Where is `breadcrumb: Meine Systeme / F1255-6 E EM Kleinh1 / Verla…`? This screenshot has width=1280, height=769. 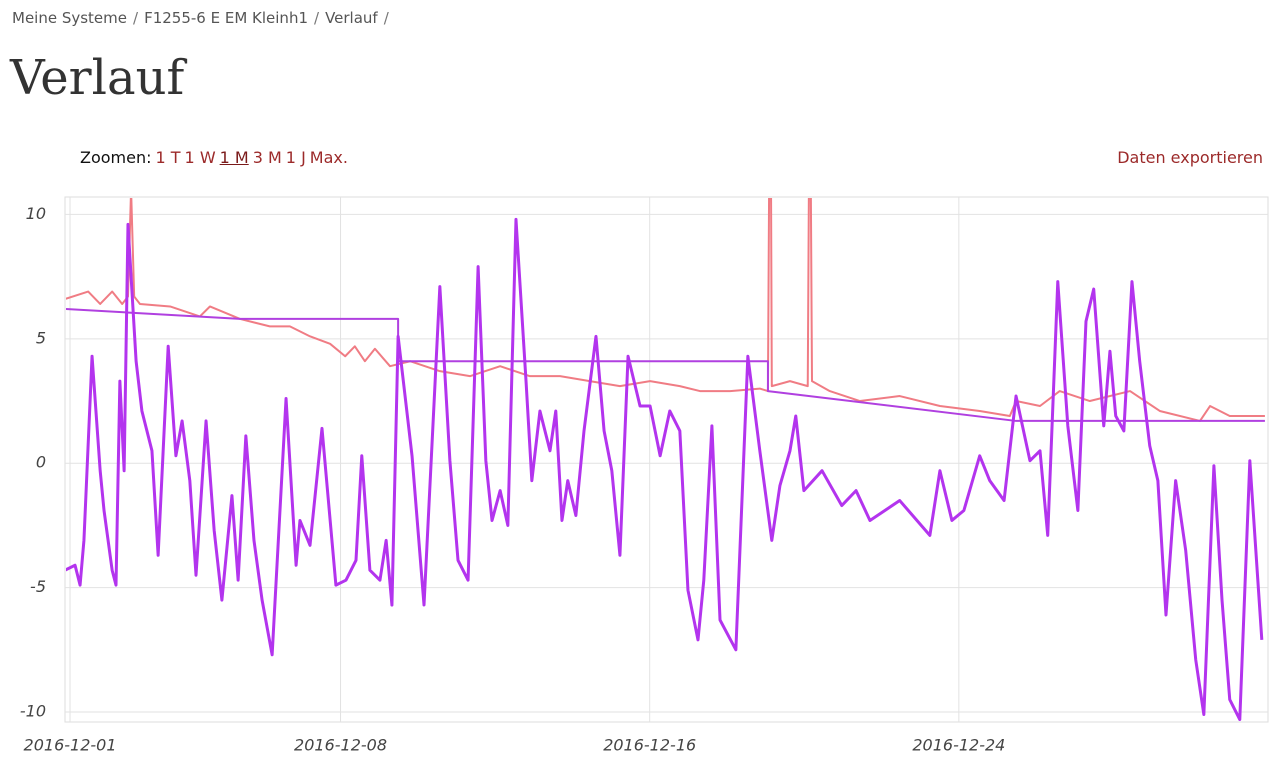
breadcrumb: Meine Systeme / F1255-6 E EM Kleinh1 / Verla… is located at coordinates (203, 18).